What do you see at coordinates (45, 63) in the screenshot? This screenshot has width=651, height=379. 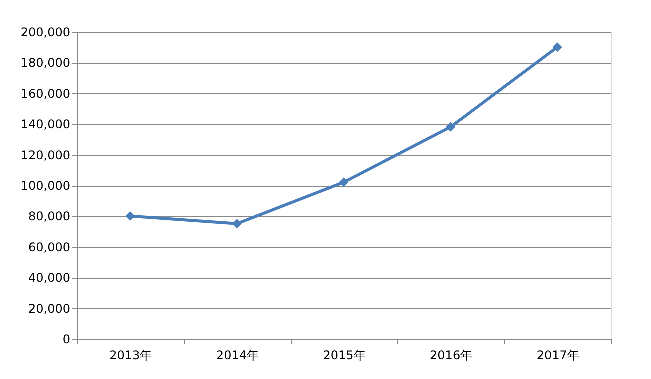 I see `y-tick-label: 180,000` at bounding box center [45, 63].